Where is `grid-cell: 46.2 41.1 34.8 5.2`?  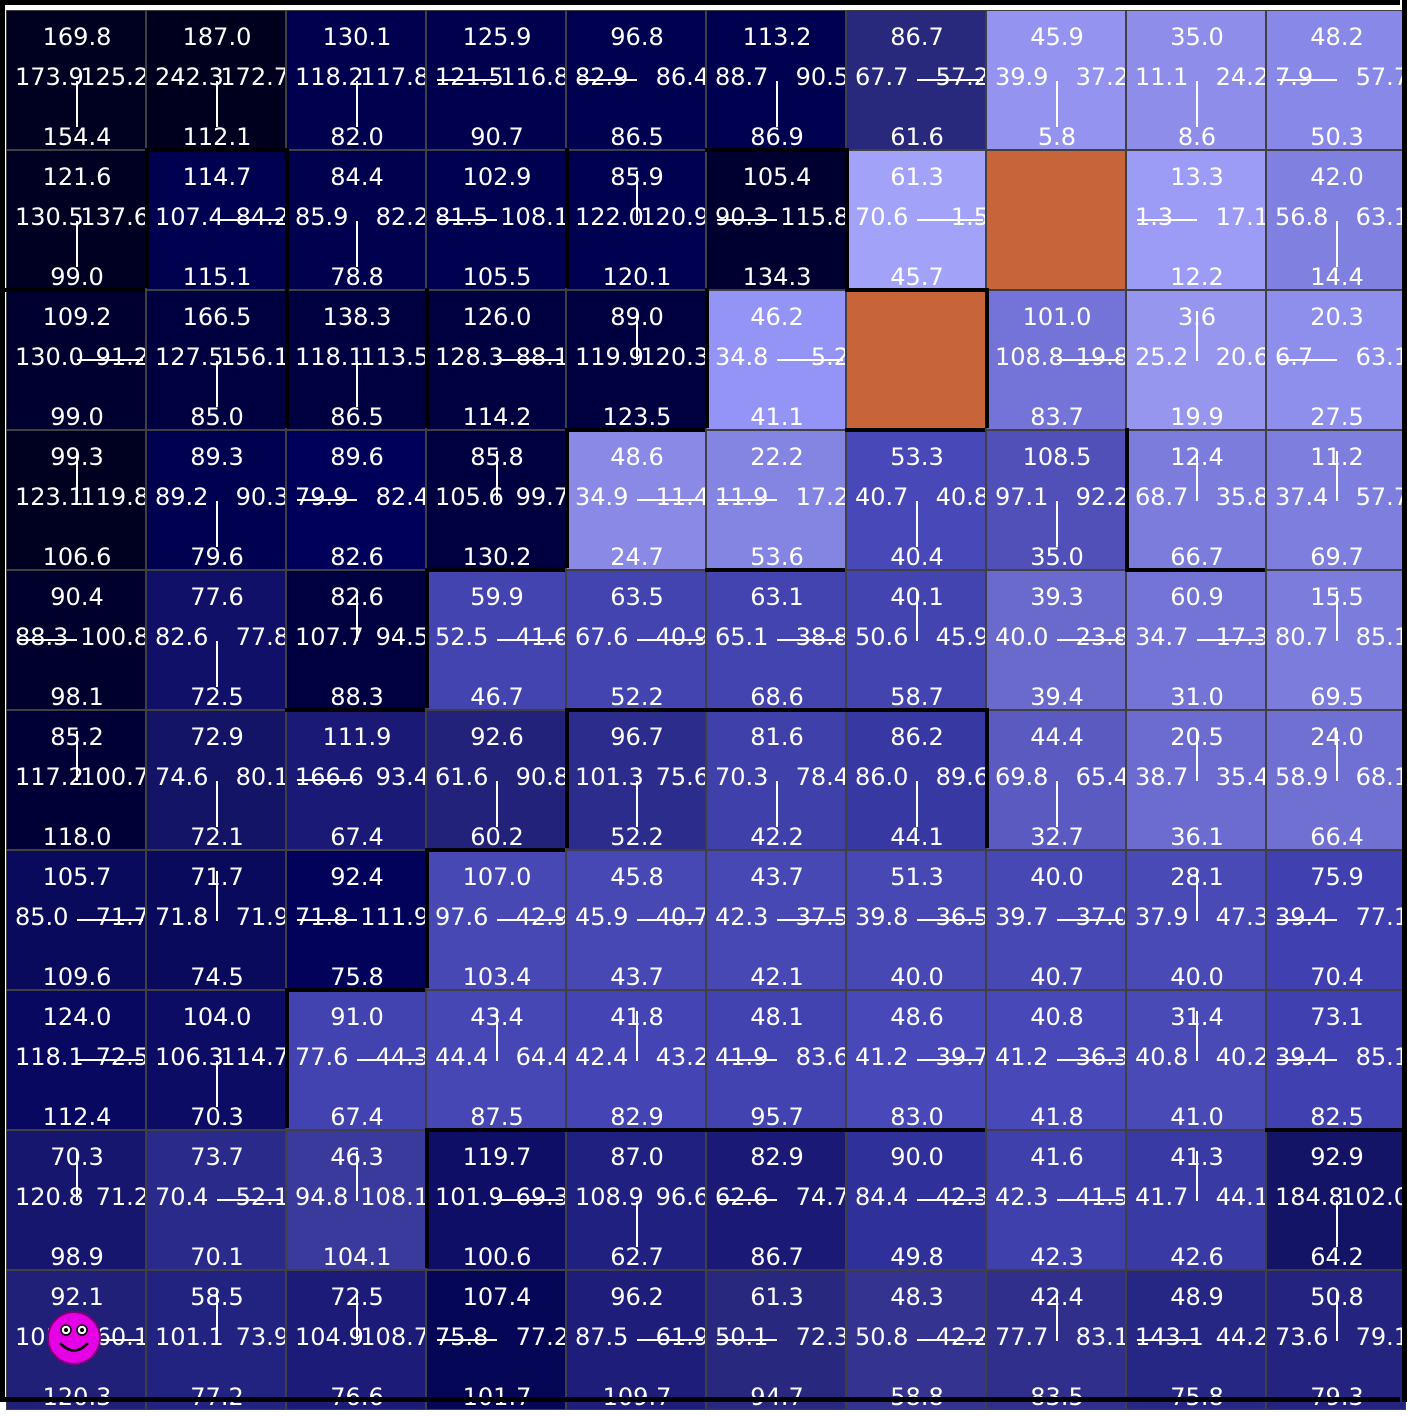 grid-cell: 46.2 41.1 34.8 5.2 is located at coordinates (776, 360).